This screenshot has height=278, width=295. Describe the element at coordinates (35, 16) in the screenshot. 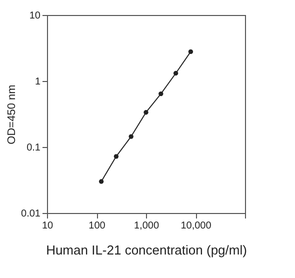

I see `y-tick-label: 10` at that location.